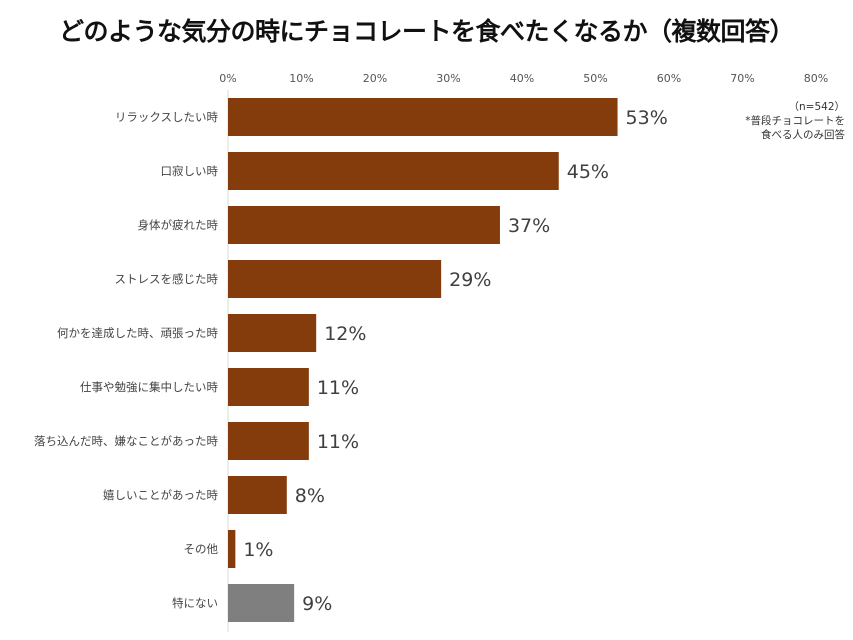 Image resolution: width=853 pixels, height=640 pixels. What do you see at coordinates (190, 171) in the screenshot?
I see `category-label: 口寂しい時` at bounding box center [190, 171].